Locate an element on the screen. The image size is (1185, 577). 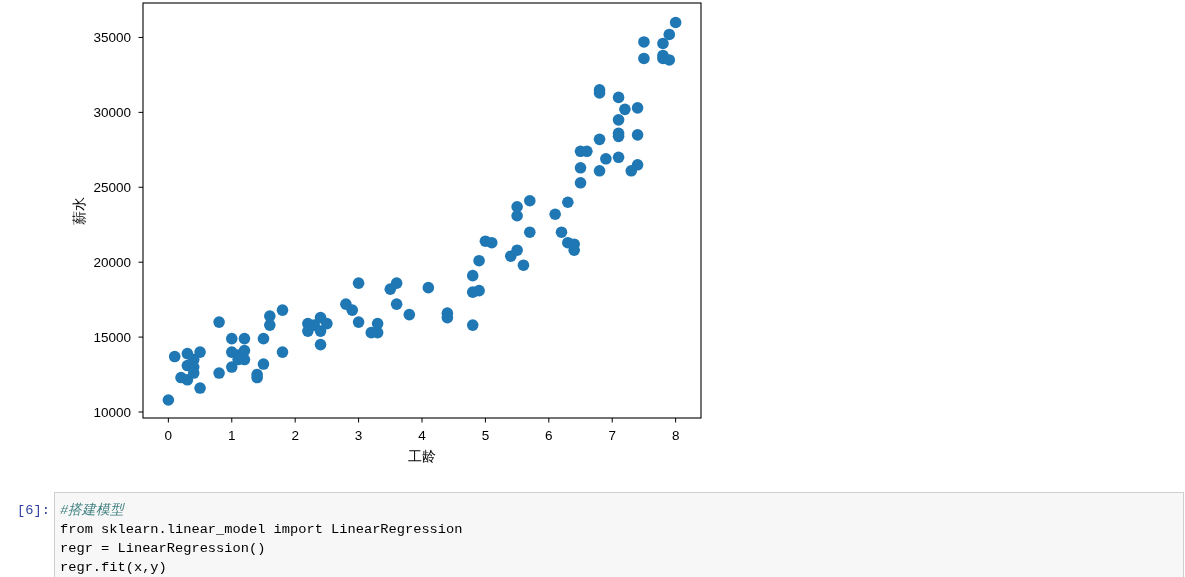
x-tick-label: 7 is located at coordinates (612, 435).